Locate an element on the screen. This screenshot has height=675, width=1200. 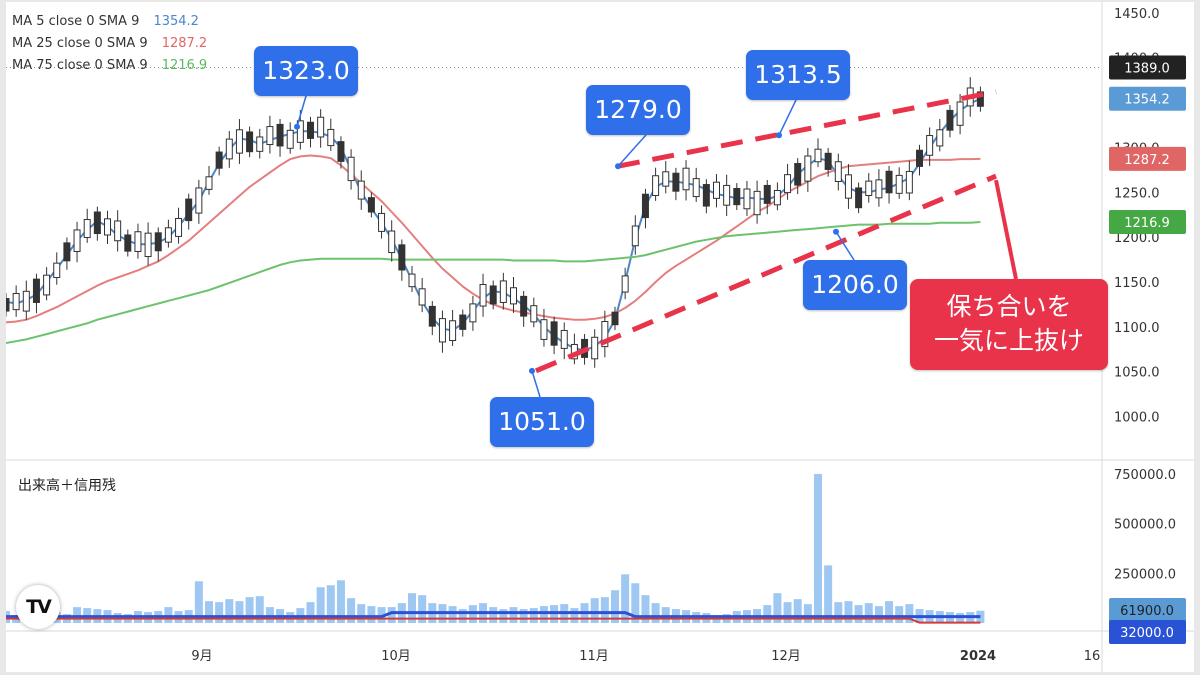
price-label-text: 1216.9 is located at coordinates (1147, 223).